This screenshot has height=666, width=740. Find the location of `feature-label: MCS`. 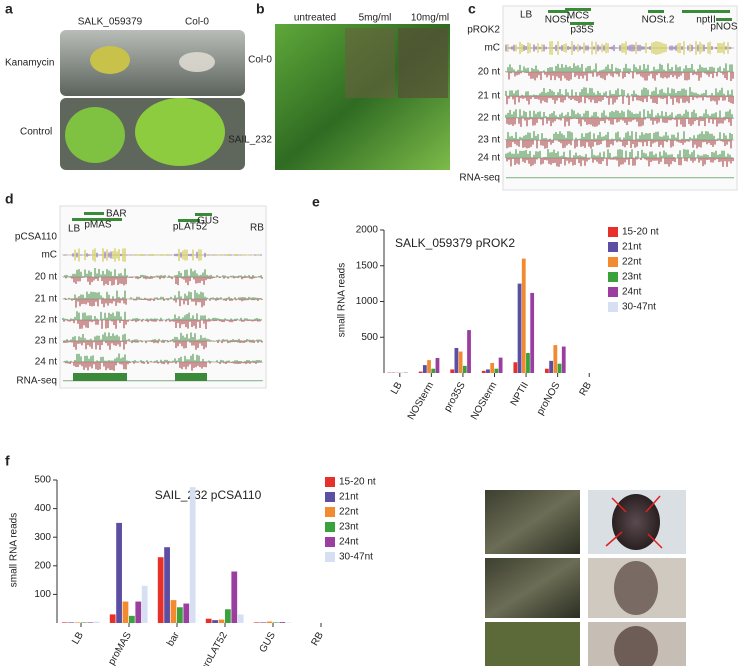

feature-label: MCS is located at coordinates (578, 16).